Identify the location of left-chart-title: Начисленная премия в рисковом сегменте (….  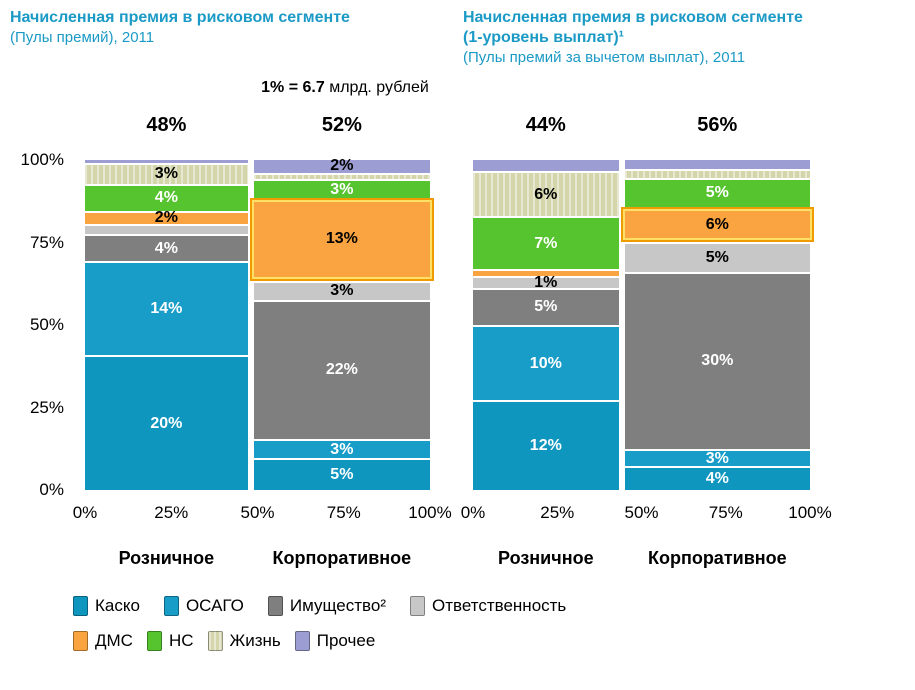
(232, 28).